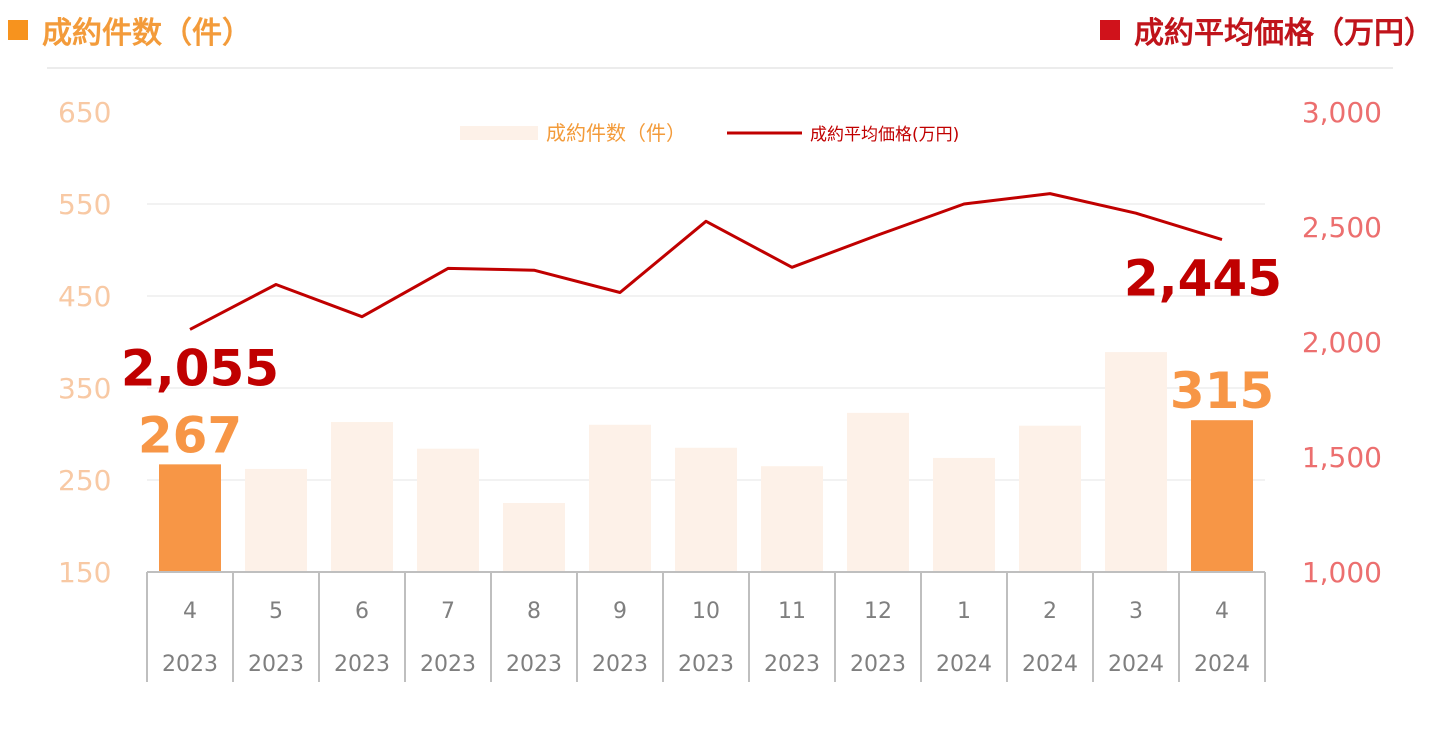 This screenshot has height=738, width=1440. What do you see at coordinates (190, 435) in the screenshot?
I see `data-label: 267` at bounding box center [190, 435].